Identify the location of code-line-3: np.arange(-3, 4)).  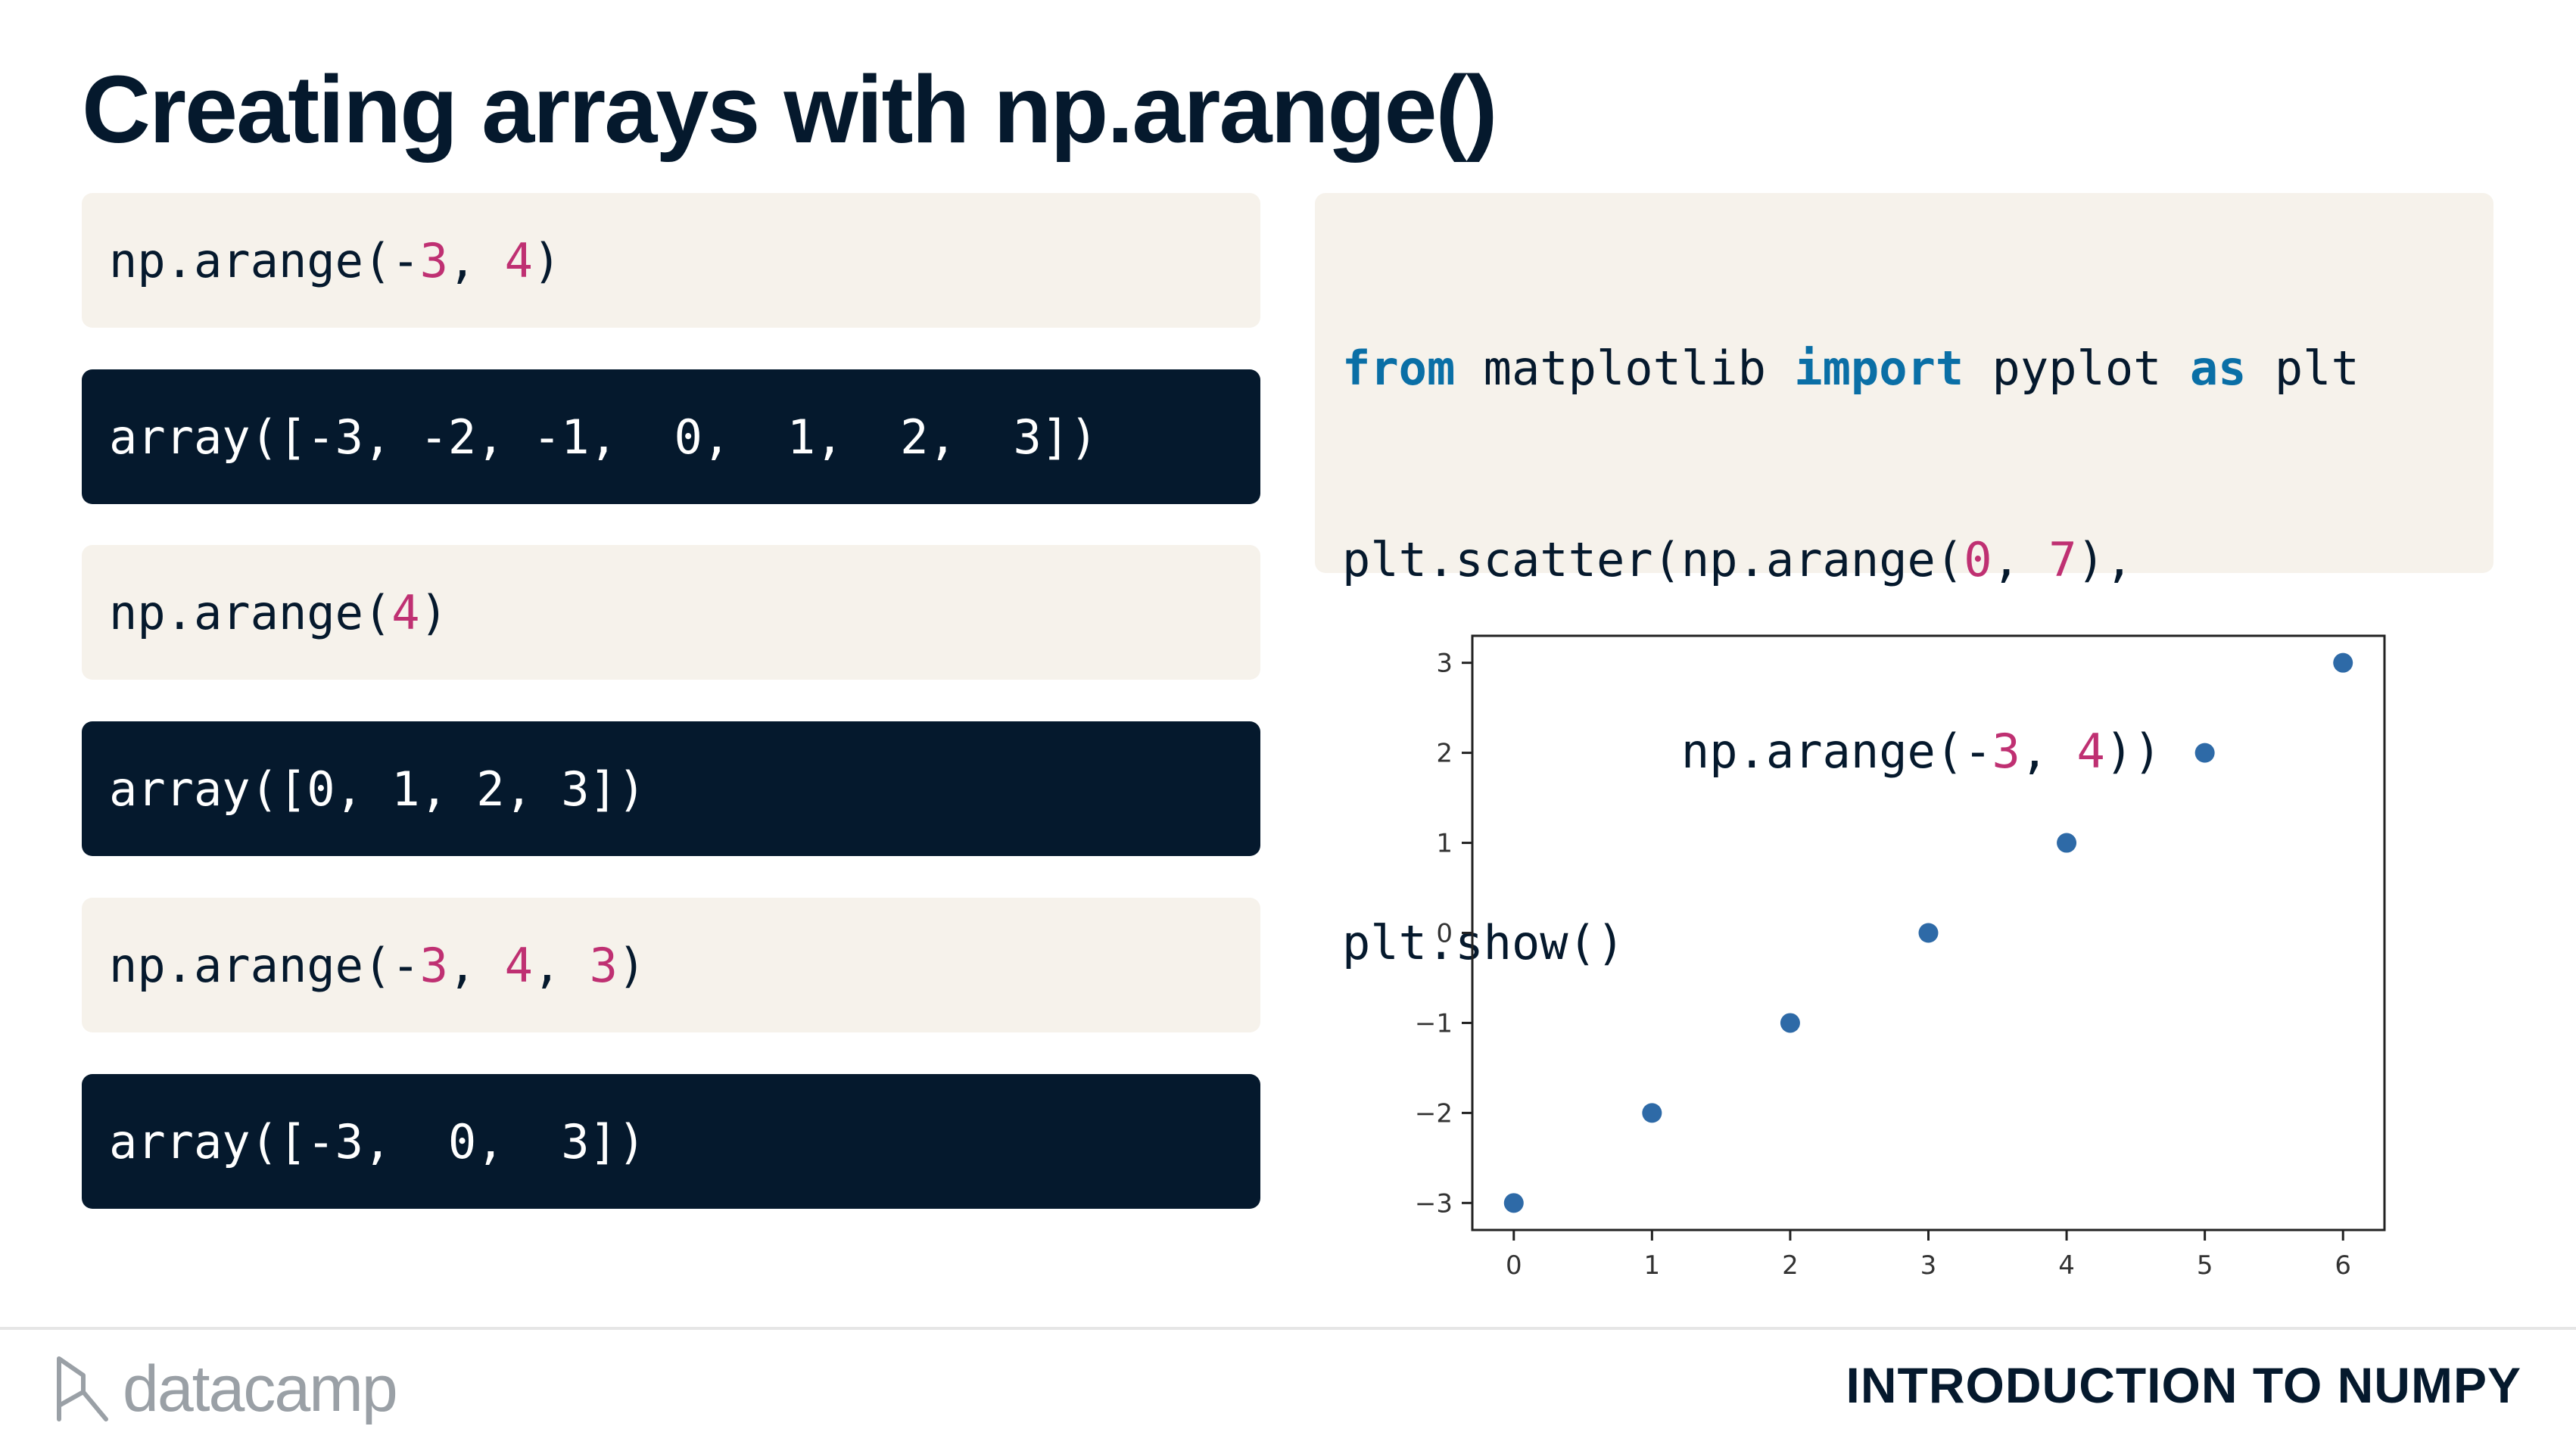
(1917, 762).